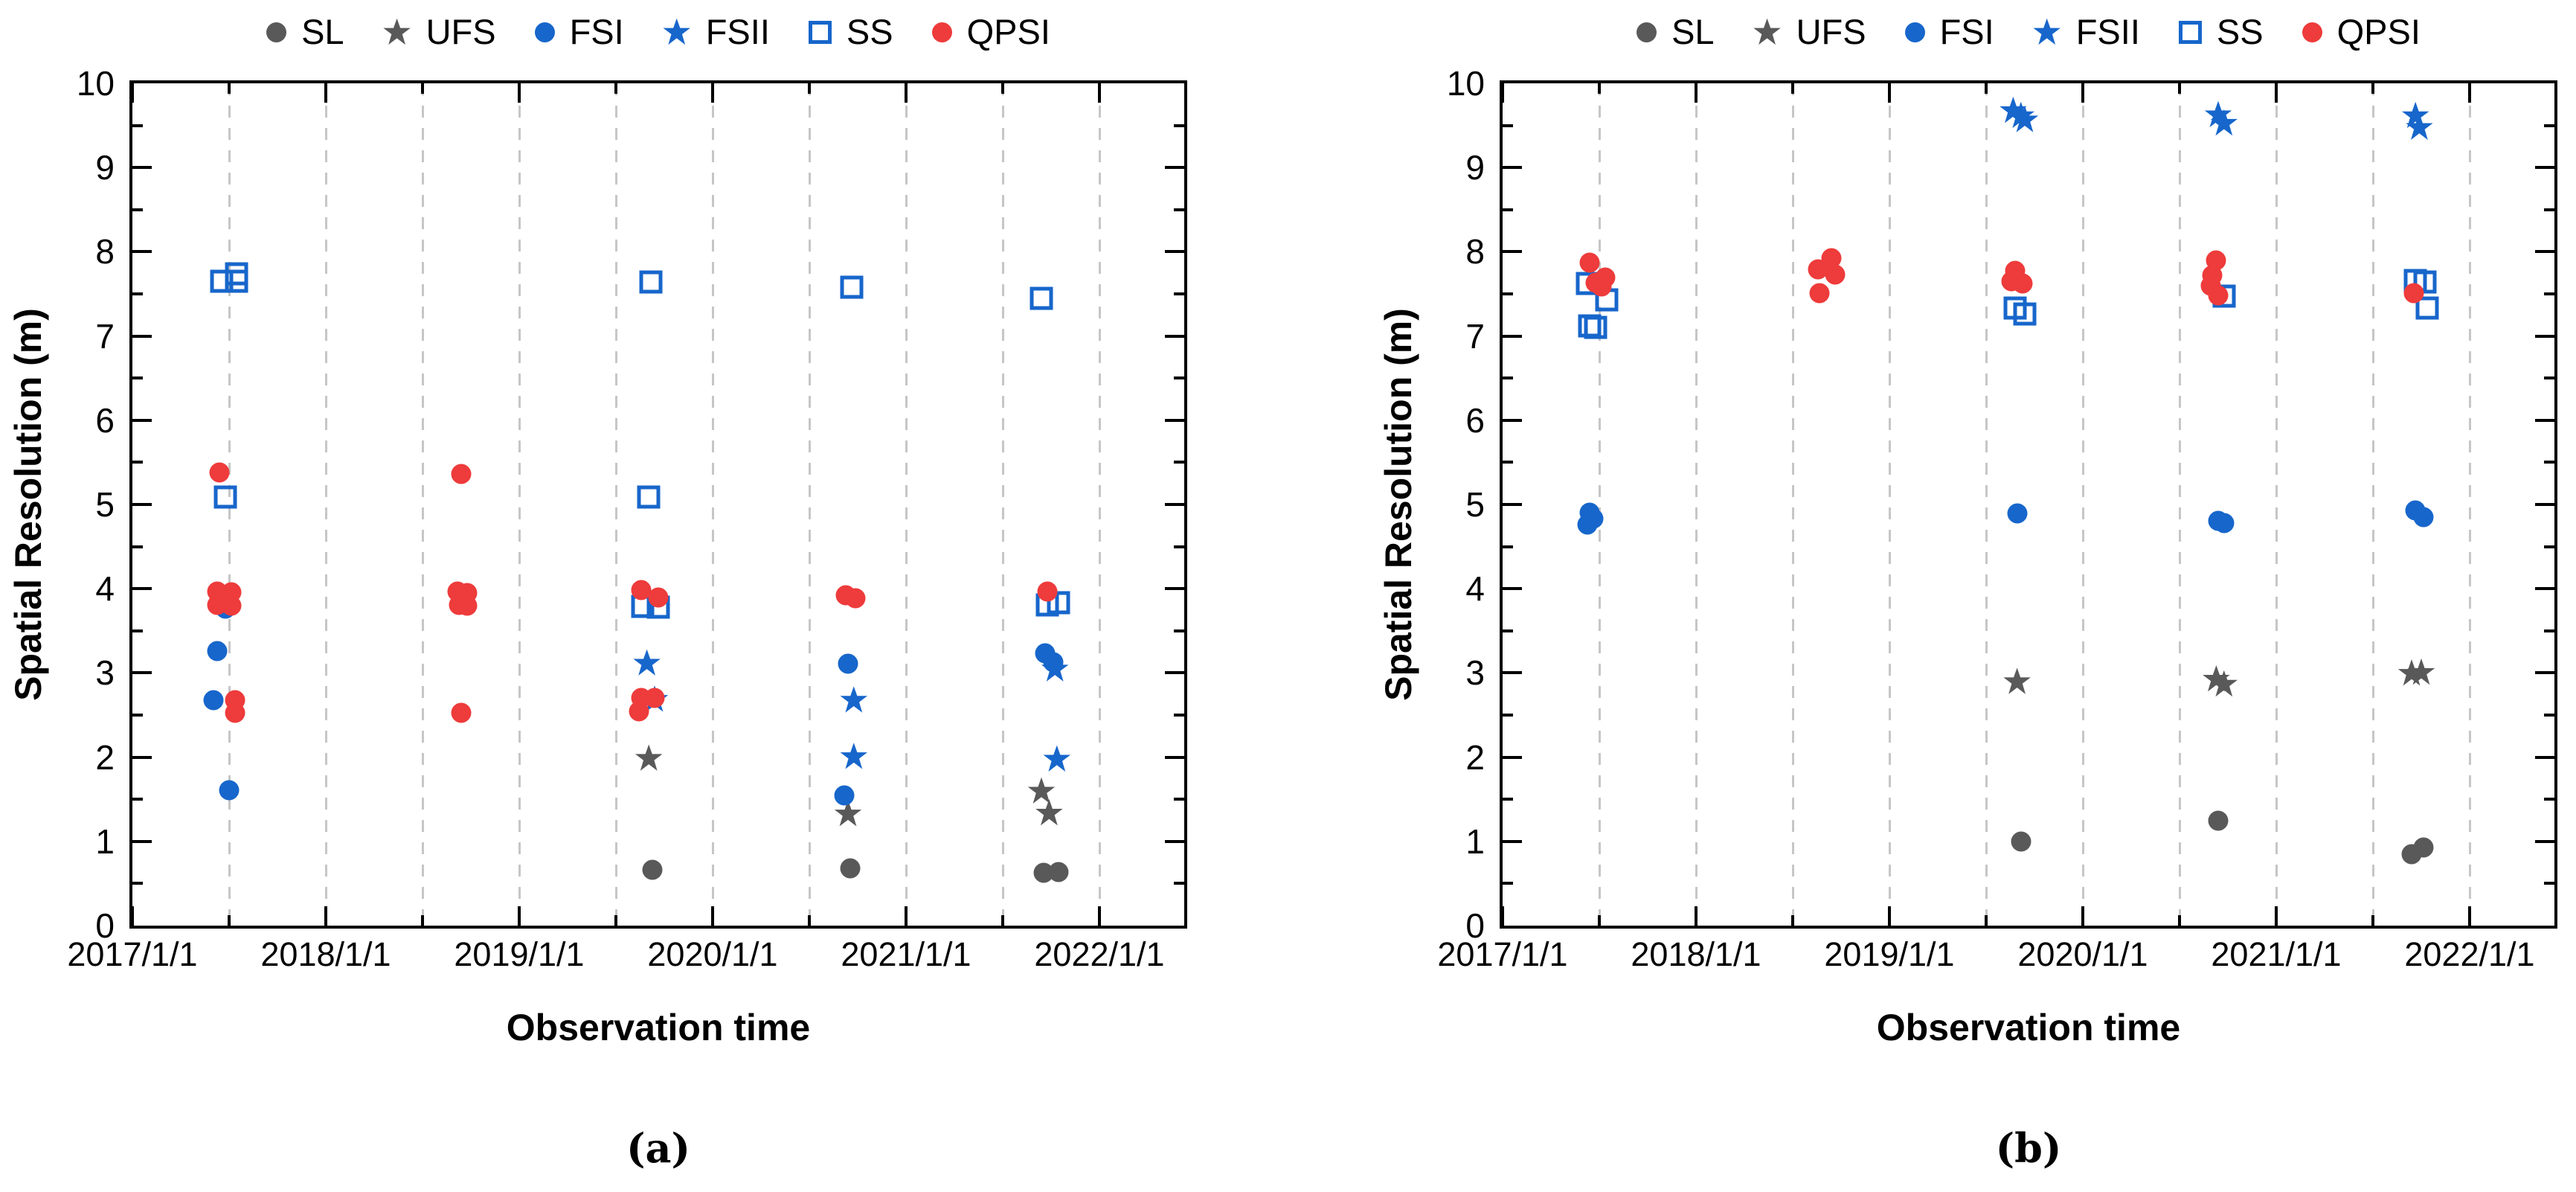 The image size is (2576, 1192). What do you see at coordinates (2028, 1028) in the screenshot?
I see `x-axis-title: Observation time` at bounding box center [2028, 1028].